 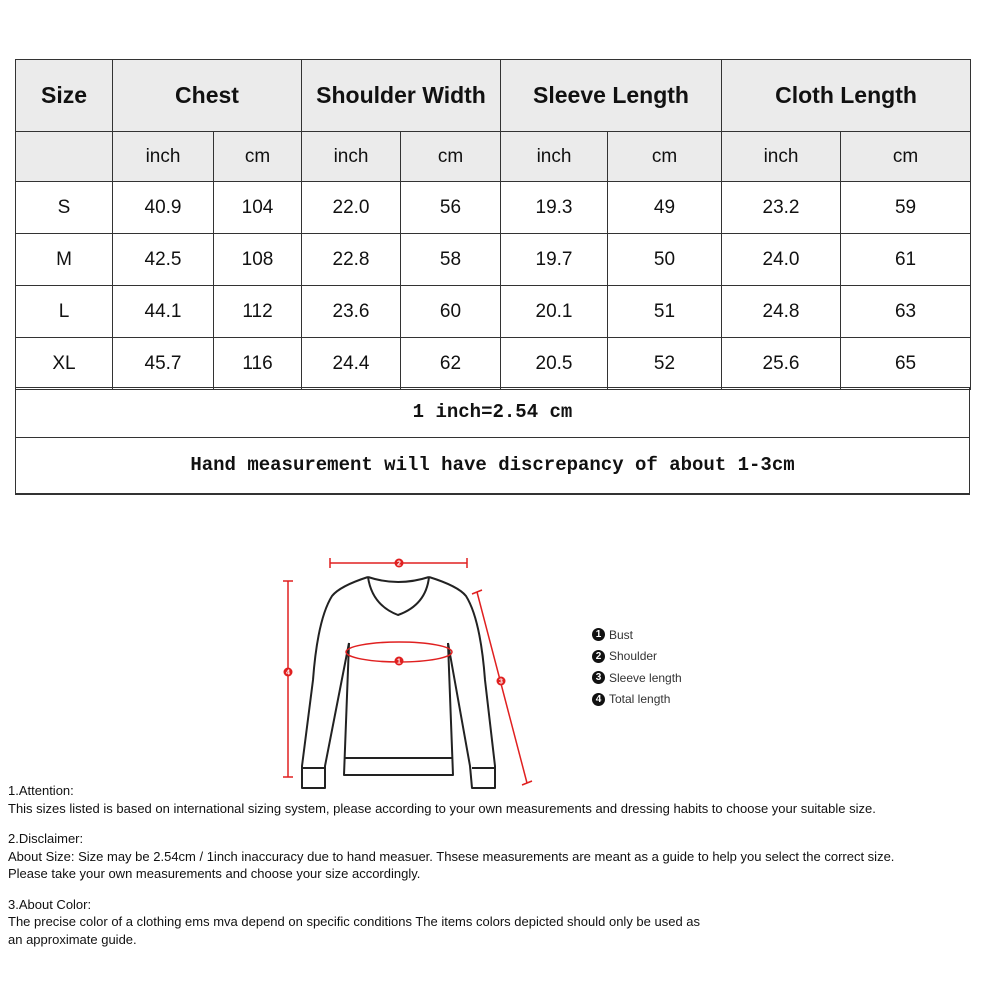 I want to click on size-cell: L, so click(x=64, y=311).